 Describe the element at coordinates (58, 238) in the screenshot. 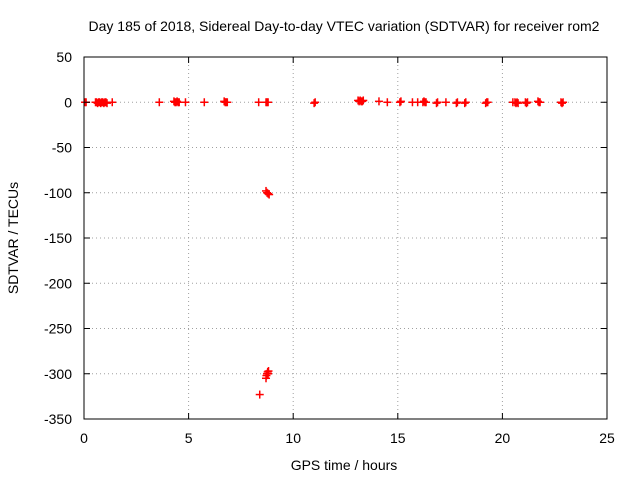

I see `y-tick-label: -150` at that location.